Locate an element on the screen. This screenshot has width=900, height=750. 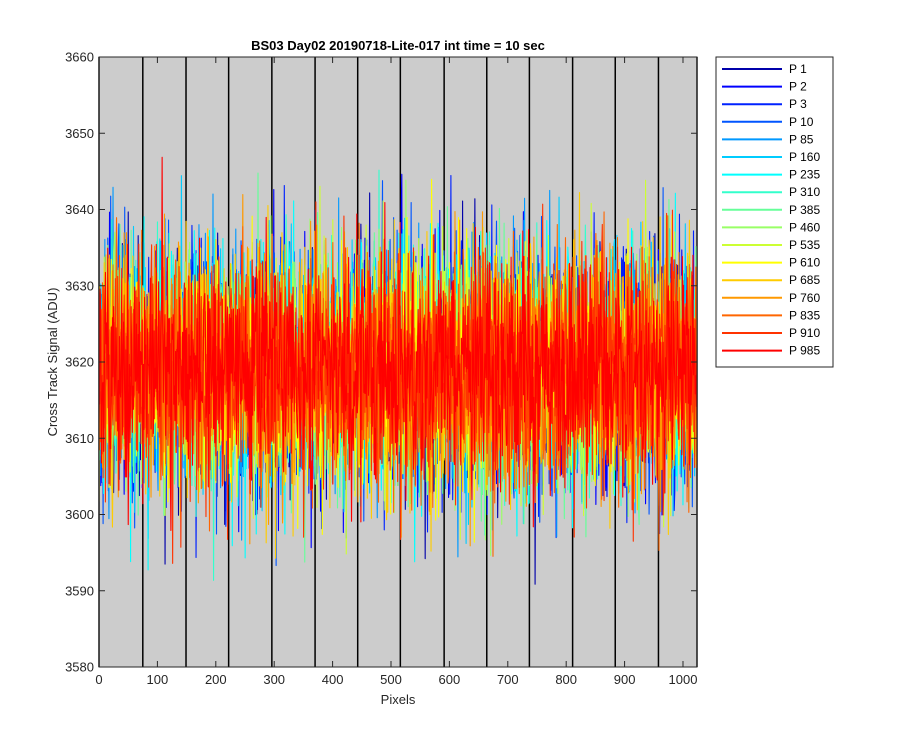
legend-item: P 535 is located at coordinates (771, 245).